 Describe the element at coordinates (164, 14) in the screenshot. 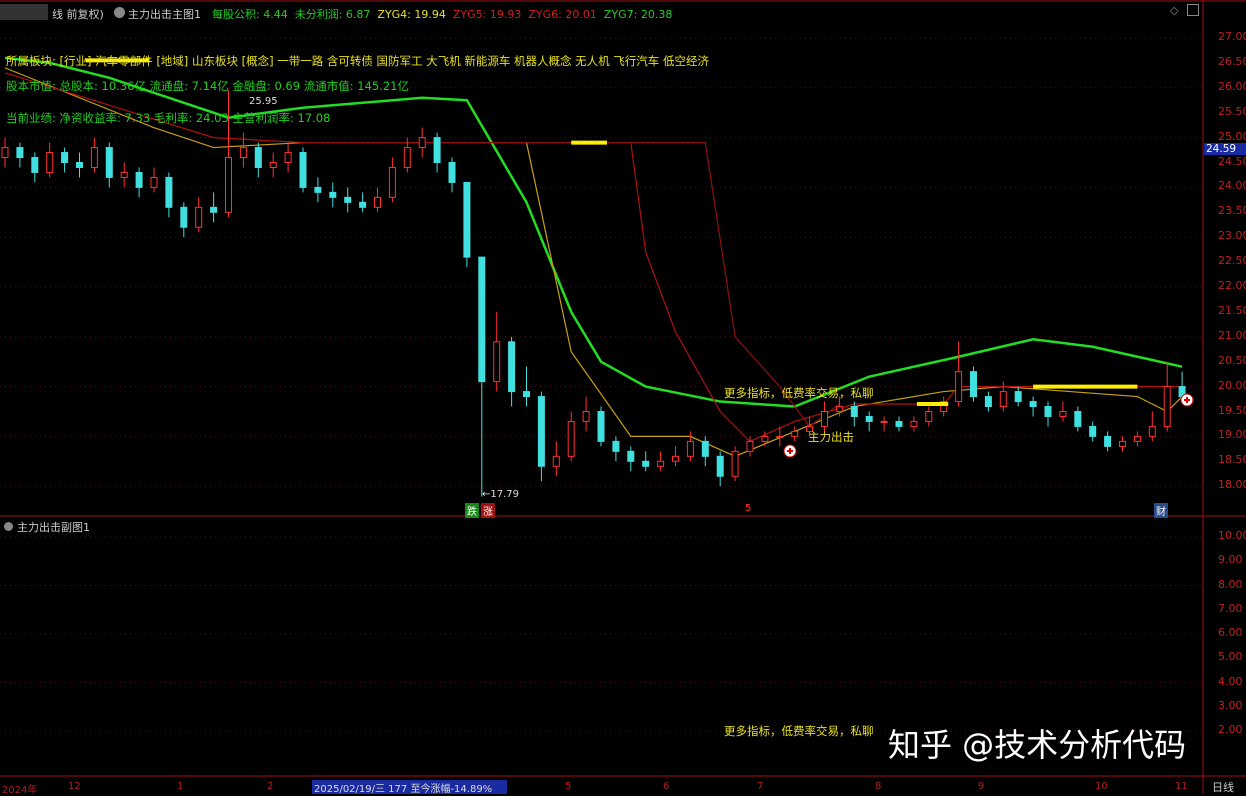

I see `main-indicator-name: 主力出击主图1` at that location.